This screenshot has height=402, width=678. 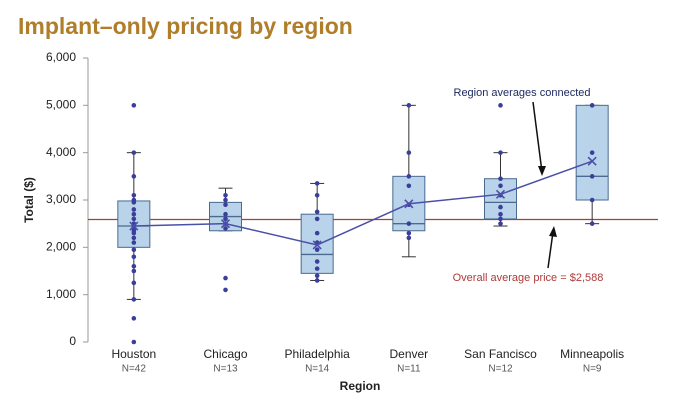 What do you see at coordinates (133, 354) in the screenshot?
I see `x-tick-label: Houston` at bounding box center [133, 354].